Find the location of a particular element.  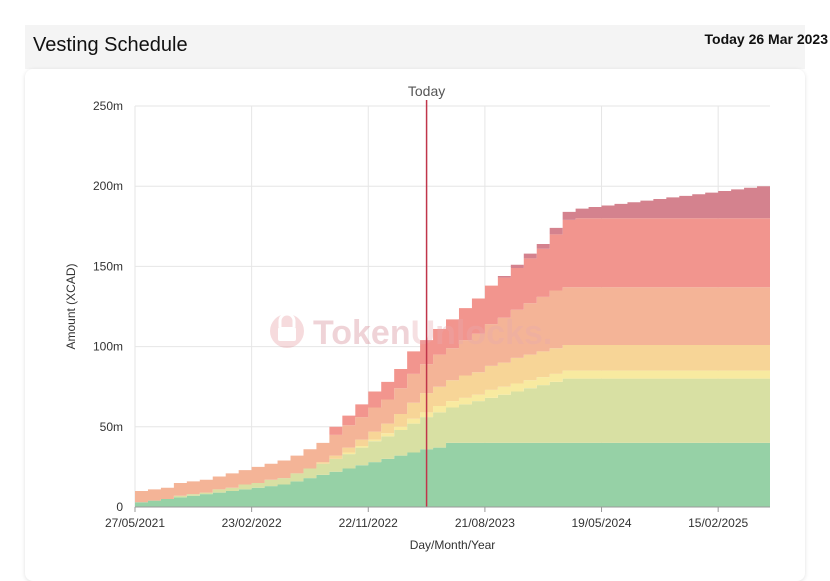

y-tick-label: 100m is located at coordinates (108, 347).